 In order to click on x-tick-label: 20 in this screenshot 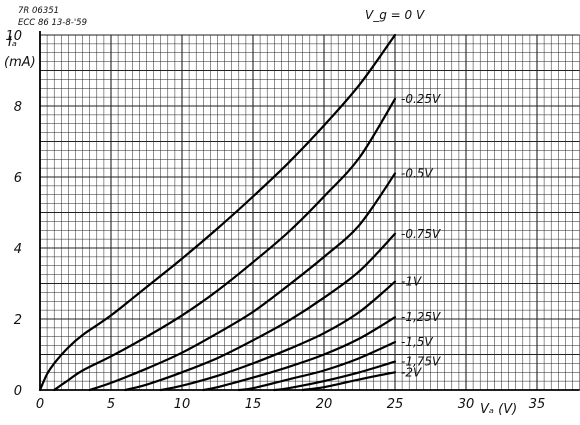, I will do `click(324, 404)`.